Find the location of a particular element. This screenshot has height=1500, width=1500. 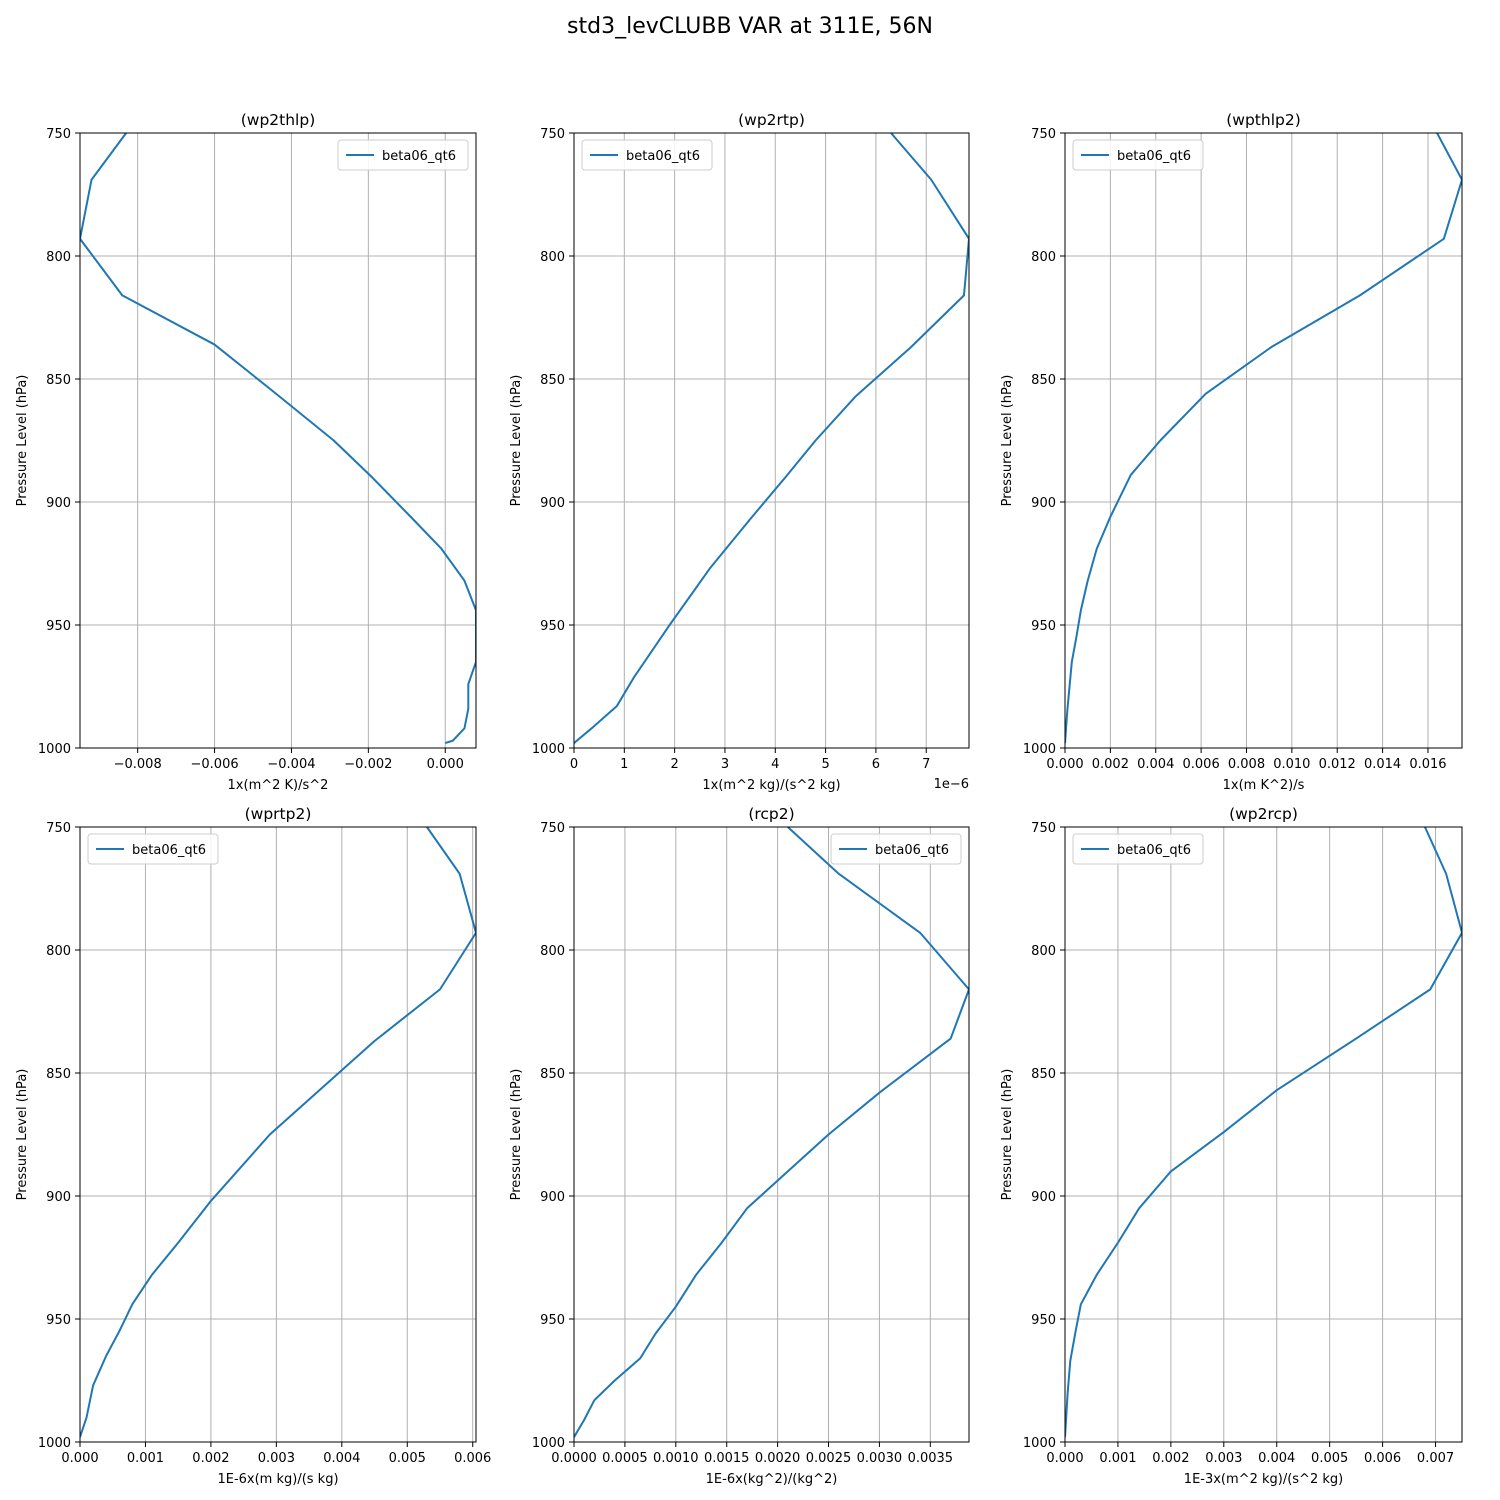

figure-title: std3_levCLUBB VAR at 311E, 56N is located at coordinates (750, 26).